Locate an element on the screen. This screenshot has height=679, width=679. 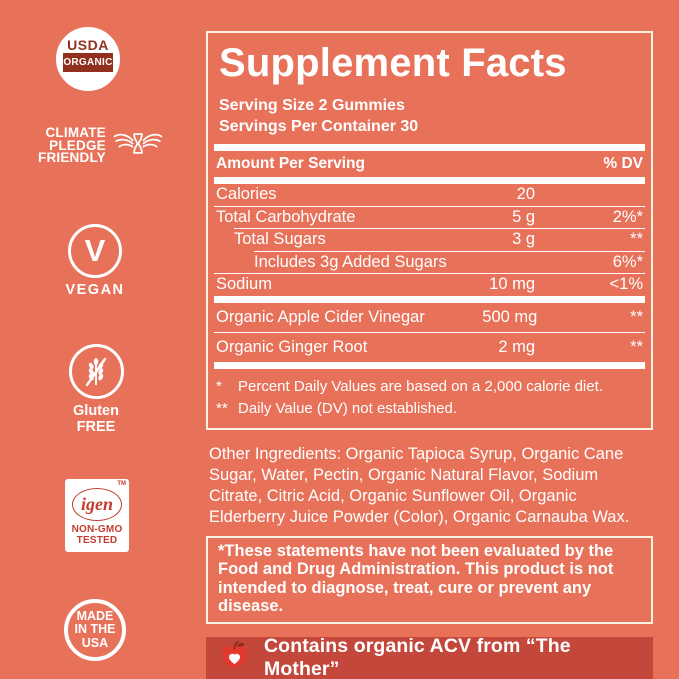
igen-non-gmo-badge: TM igen NON-GMO TESTED is located at coordinates (97, 515).